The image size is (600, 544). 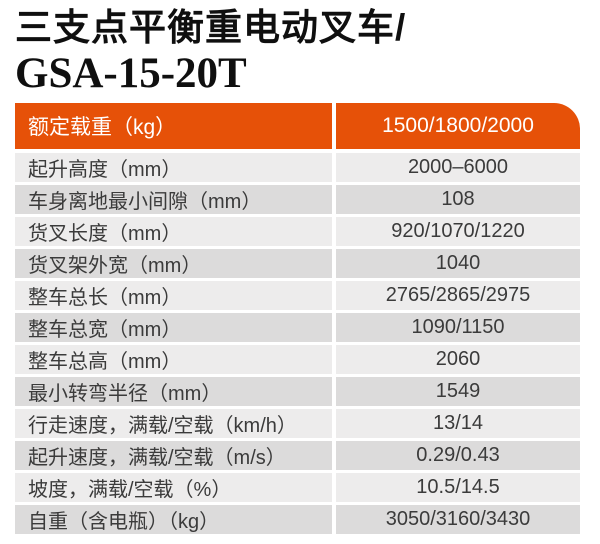 I want to click on spec-value: 0.29/0.43, so click(x=458, y=455).